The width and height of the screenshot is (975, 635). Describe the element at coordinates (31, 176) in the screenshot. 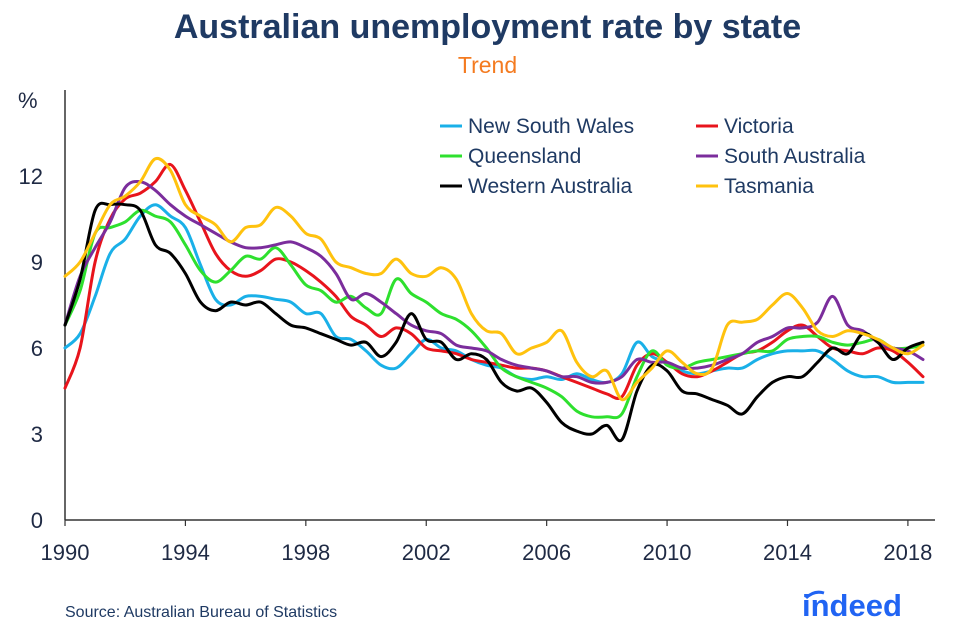

I see `y-tick-label: 12` at that location.